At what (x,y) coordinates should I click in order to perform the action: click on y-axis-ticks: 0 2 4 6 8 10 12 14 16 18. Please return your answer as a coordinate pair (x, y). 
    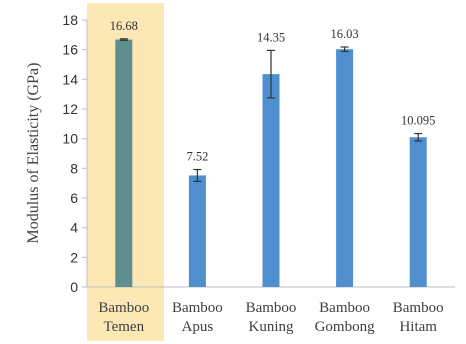
    Looking at the image, I should click on (74, 153).